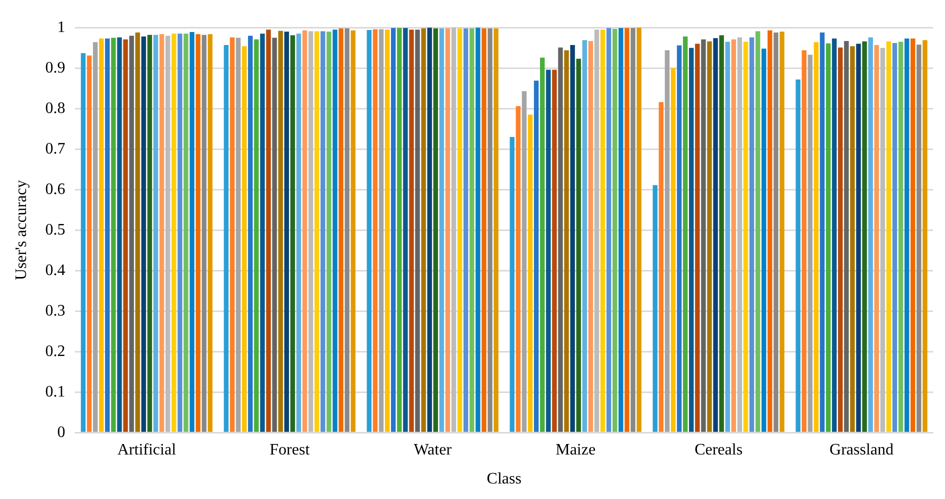  I want to click on y-tick-label: 0.5, so click(55, 229).